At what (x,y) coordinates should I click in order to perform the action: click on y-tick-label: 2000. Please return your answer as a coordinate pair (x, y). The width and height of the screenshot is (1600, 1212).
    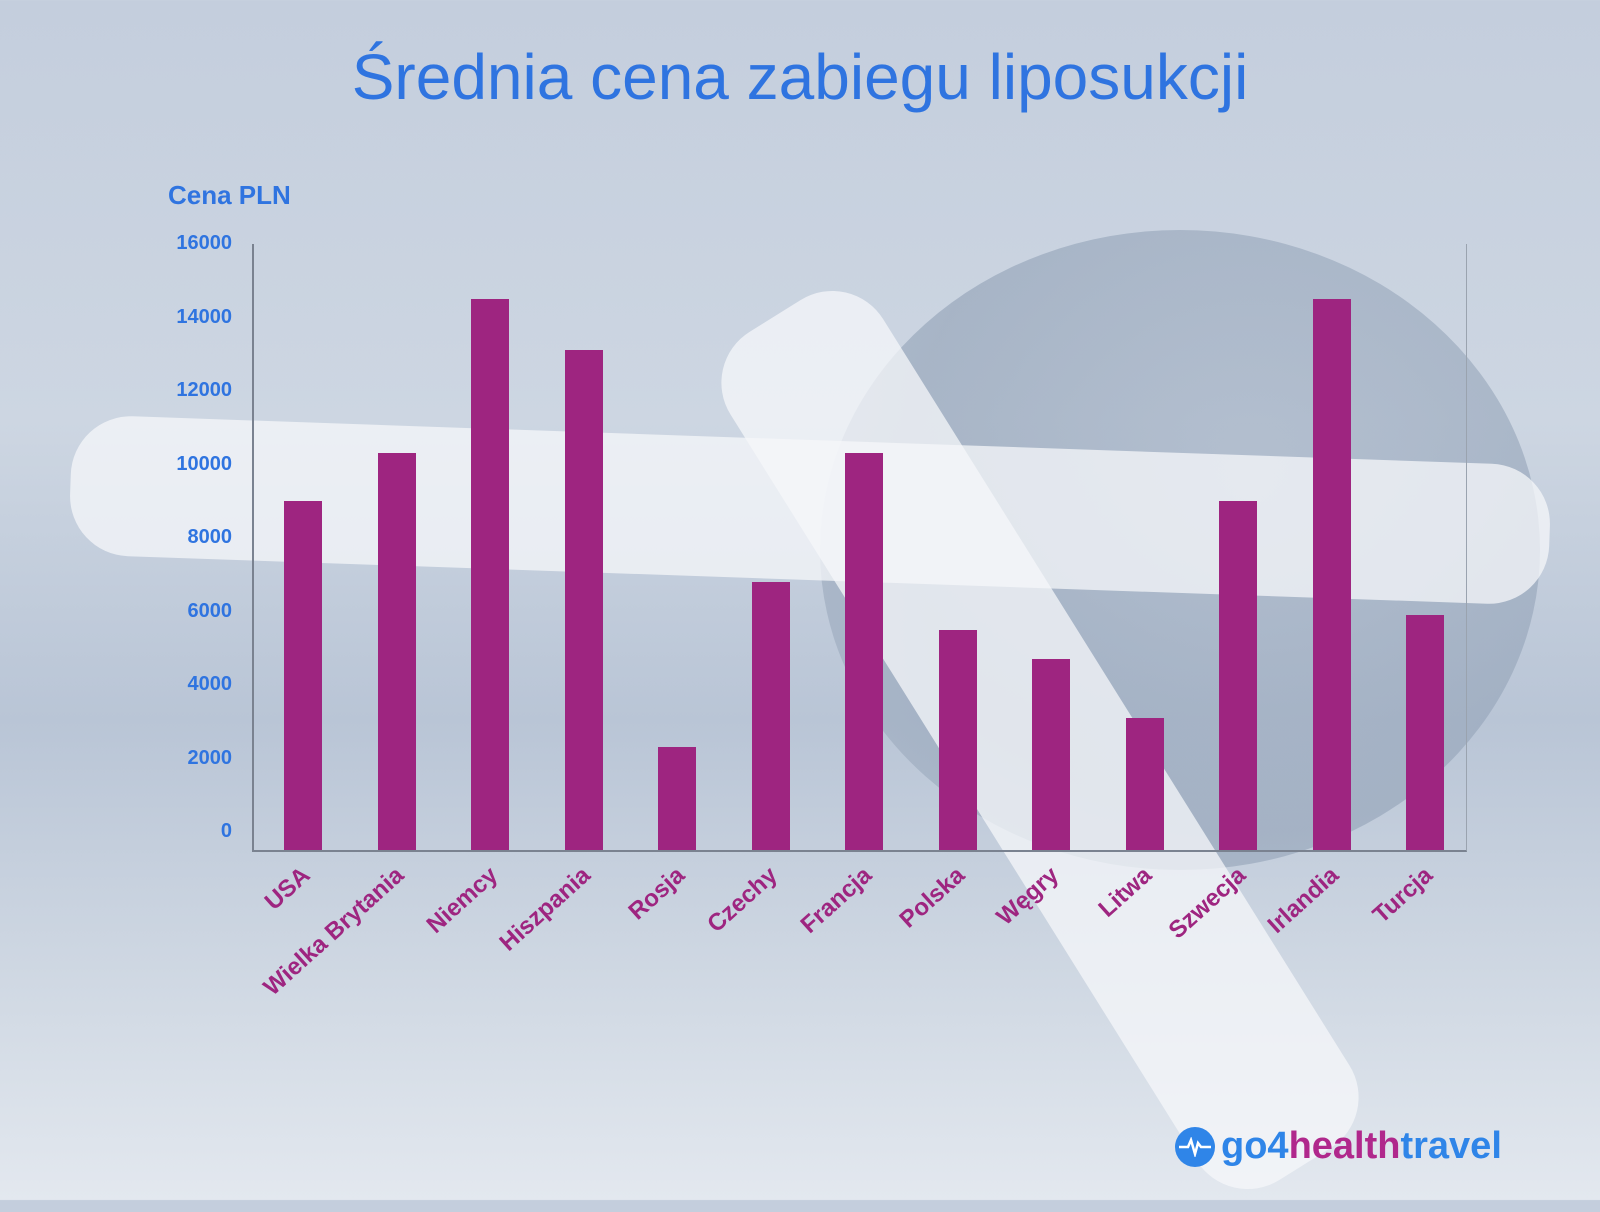
    Looking at the image, I should click on (210, 757).